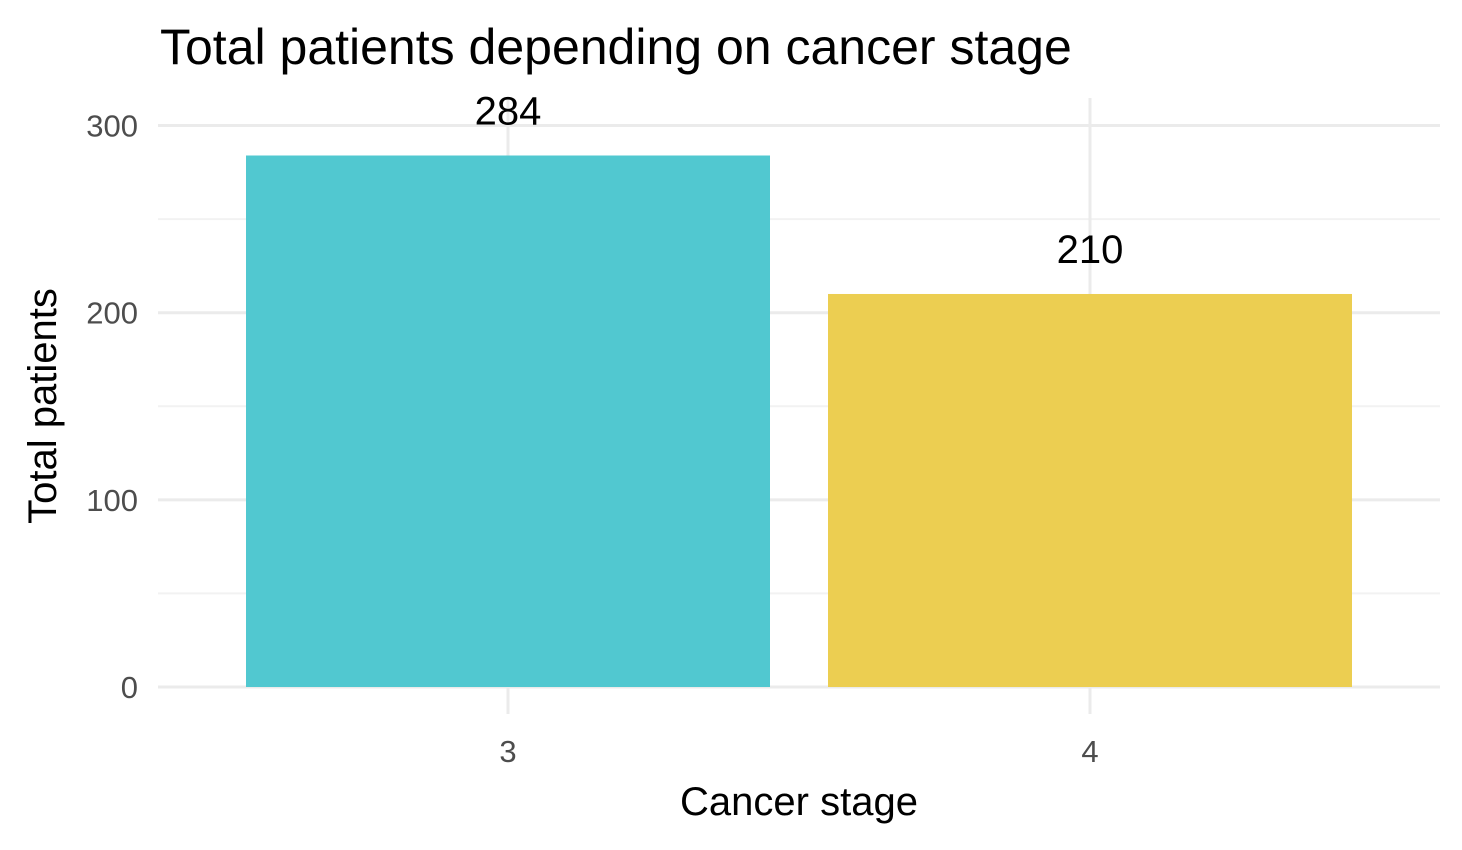  Describe the element at coordinates (112, 500) in the screenshot. I see `y-tick-label: 100` at that location.